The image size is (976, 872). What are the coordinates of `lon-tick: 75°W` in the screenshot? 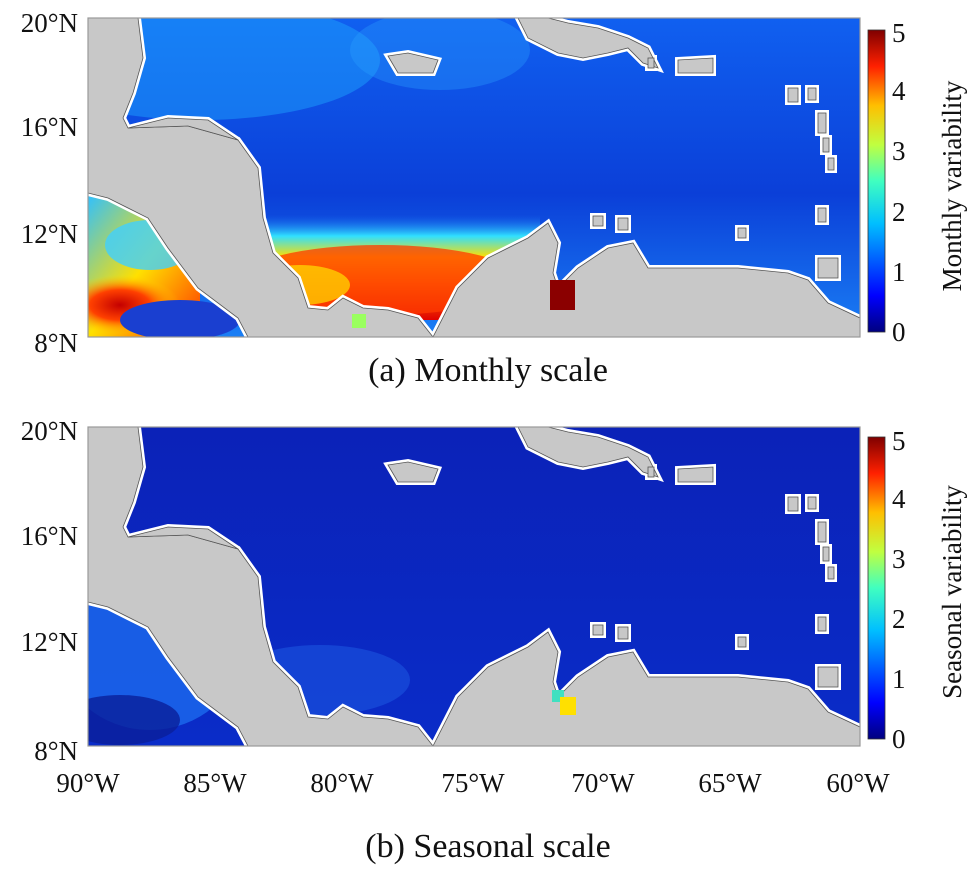 It's located at (473, 783).